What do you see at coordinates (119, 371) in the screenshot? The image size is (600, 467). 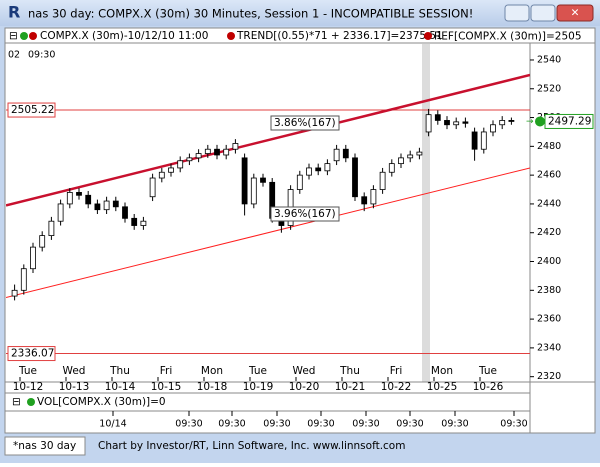 I see `weekday-label: Thu` at bounding box center [119, 371].